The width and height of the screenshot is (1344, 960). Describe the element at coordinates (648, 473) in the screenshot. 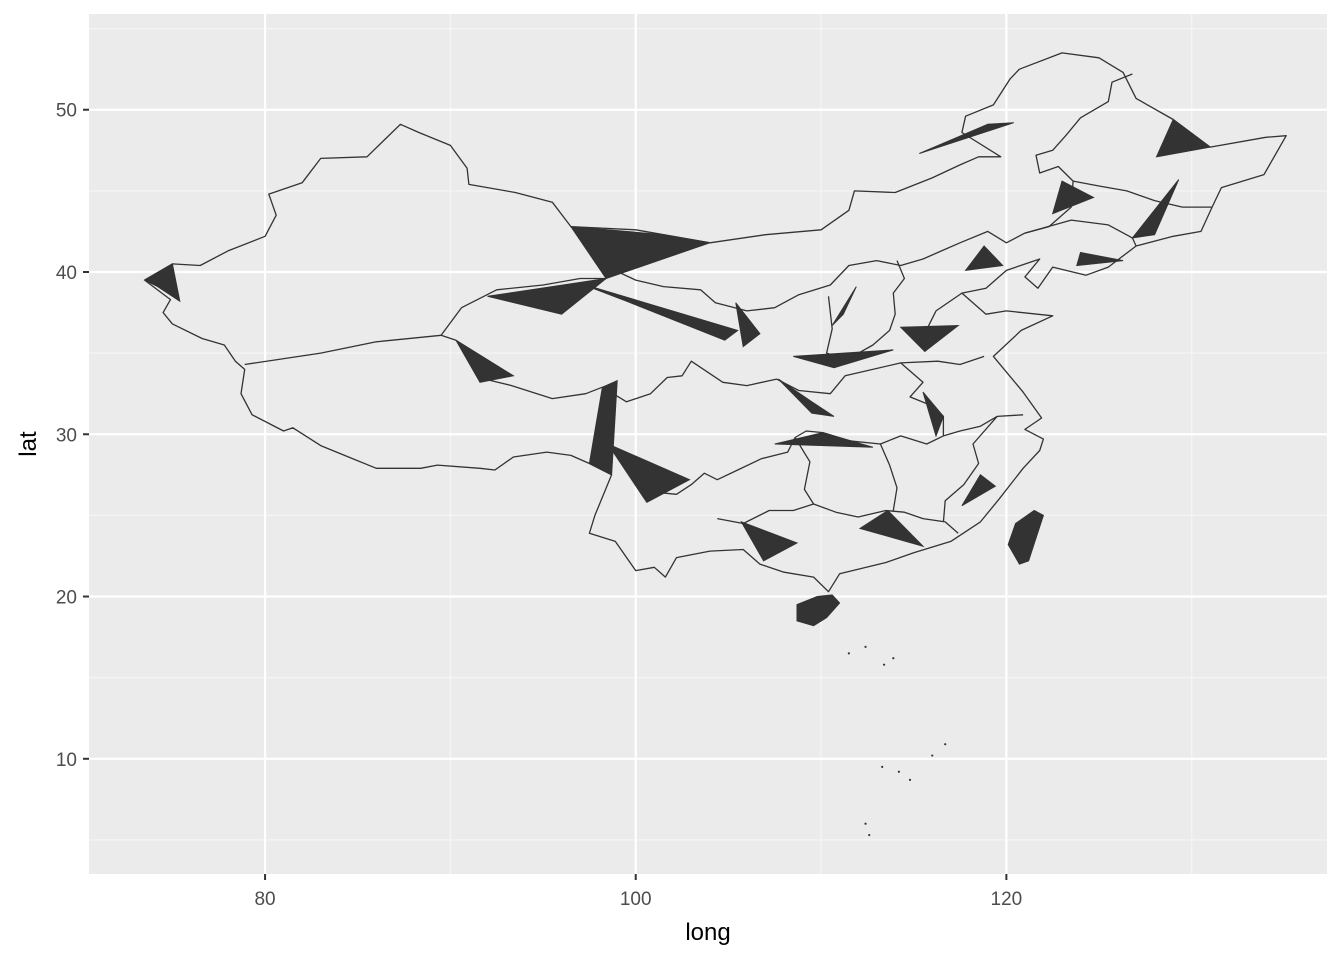

I see `sliver-yunnan-s` at that location.